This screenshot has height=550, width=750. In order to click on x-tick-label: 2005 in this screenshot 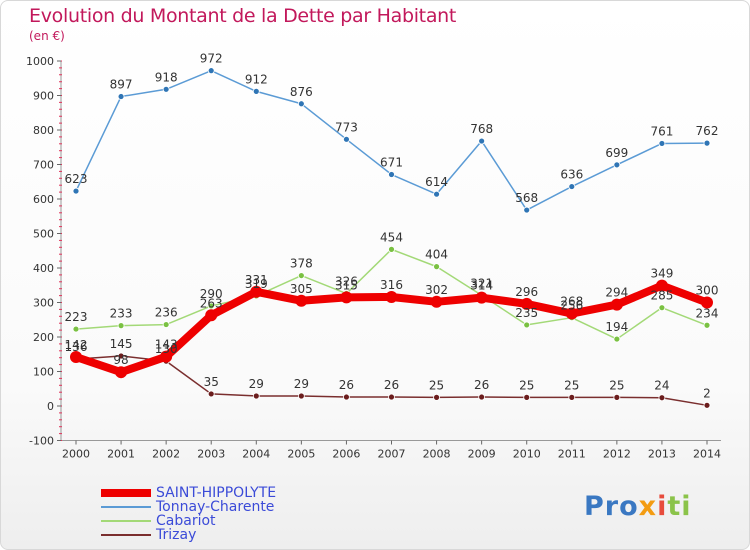, I will do `click(301, 454)`.